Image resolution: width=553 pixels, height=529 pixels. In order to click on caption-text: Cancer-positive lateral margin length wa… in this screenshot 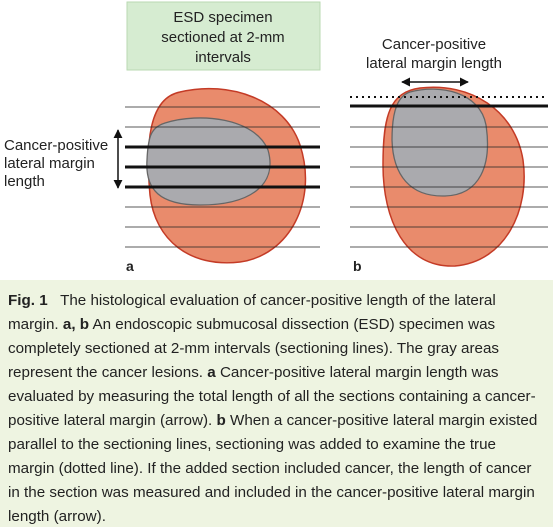, I will do `click(272, 396)`.